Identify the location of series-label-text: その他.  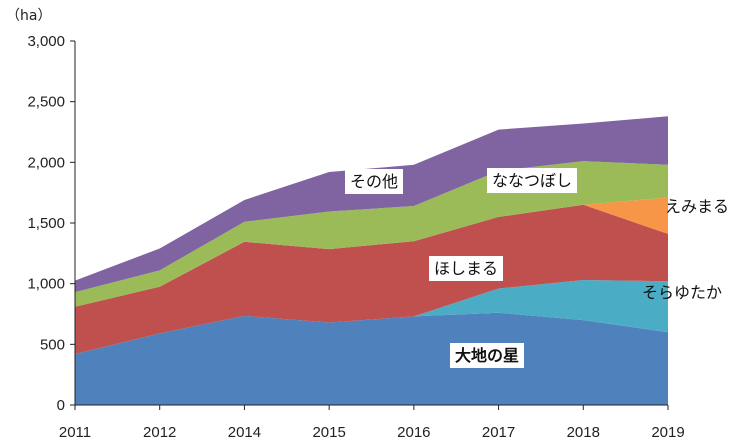
(374, 181).